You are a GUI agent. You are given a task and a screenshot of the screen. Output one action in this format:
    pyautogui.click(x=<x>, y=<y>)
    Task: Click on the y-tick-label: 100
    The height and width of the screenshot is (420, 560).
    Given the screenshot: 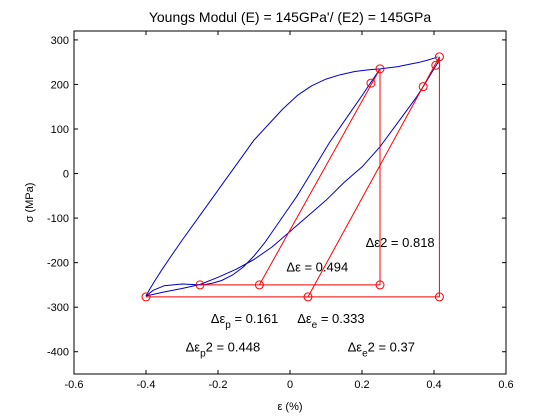 What is the action you would take?
    pyautogui.click(x=60, y=130)
    